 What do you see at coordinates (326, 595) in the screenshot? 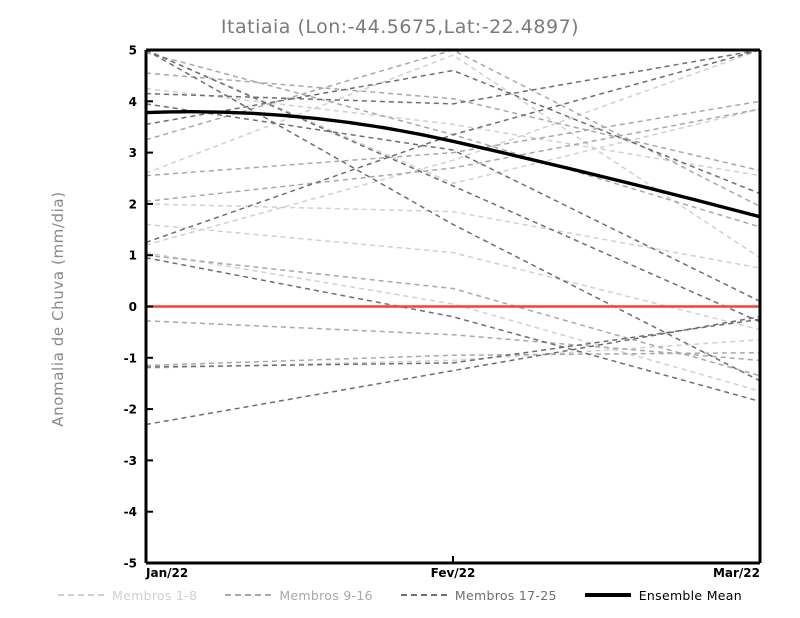
I see `legend-label: Membros 9-16` at bounding box center [326, 595].